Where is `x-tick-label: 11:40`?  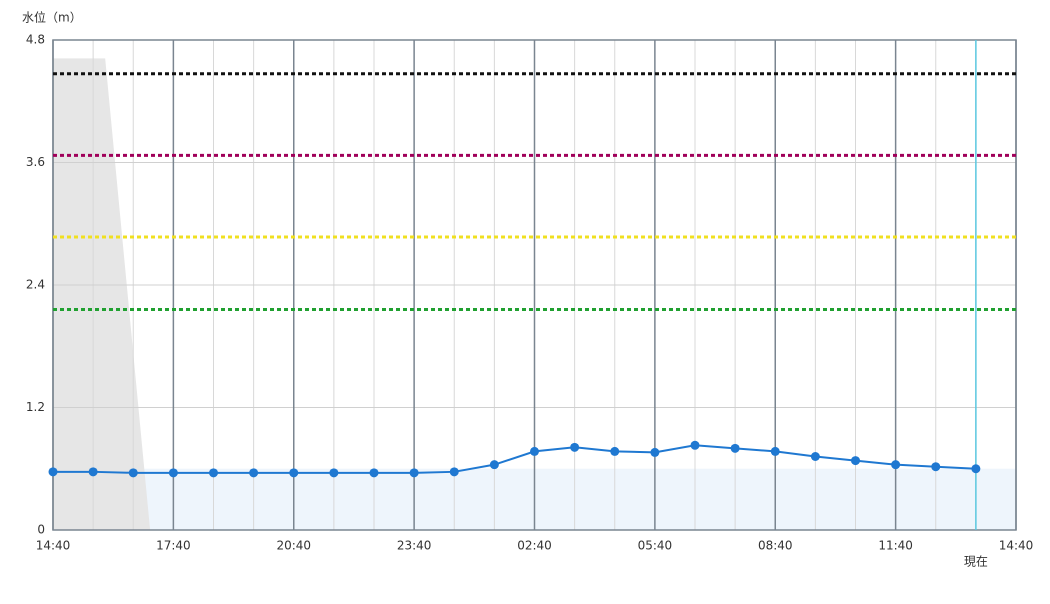 x-tick-label: 11:40 is located at coordinates (895, 546).